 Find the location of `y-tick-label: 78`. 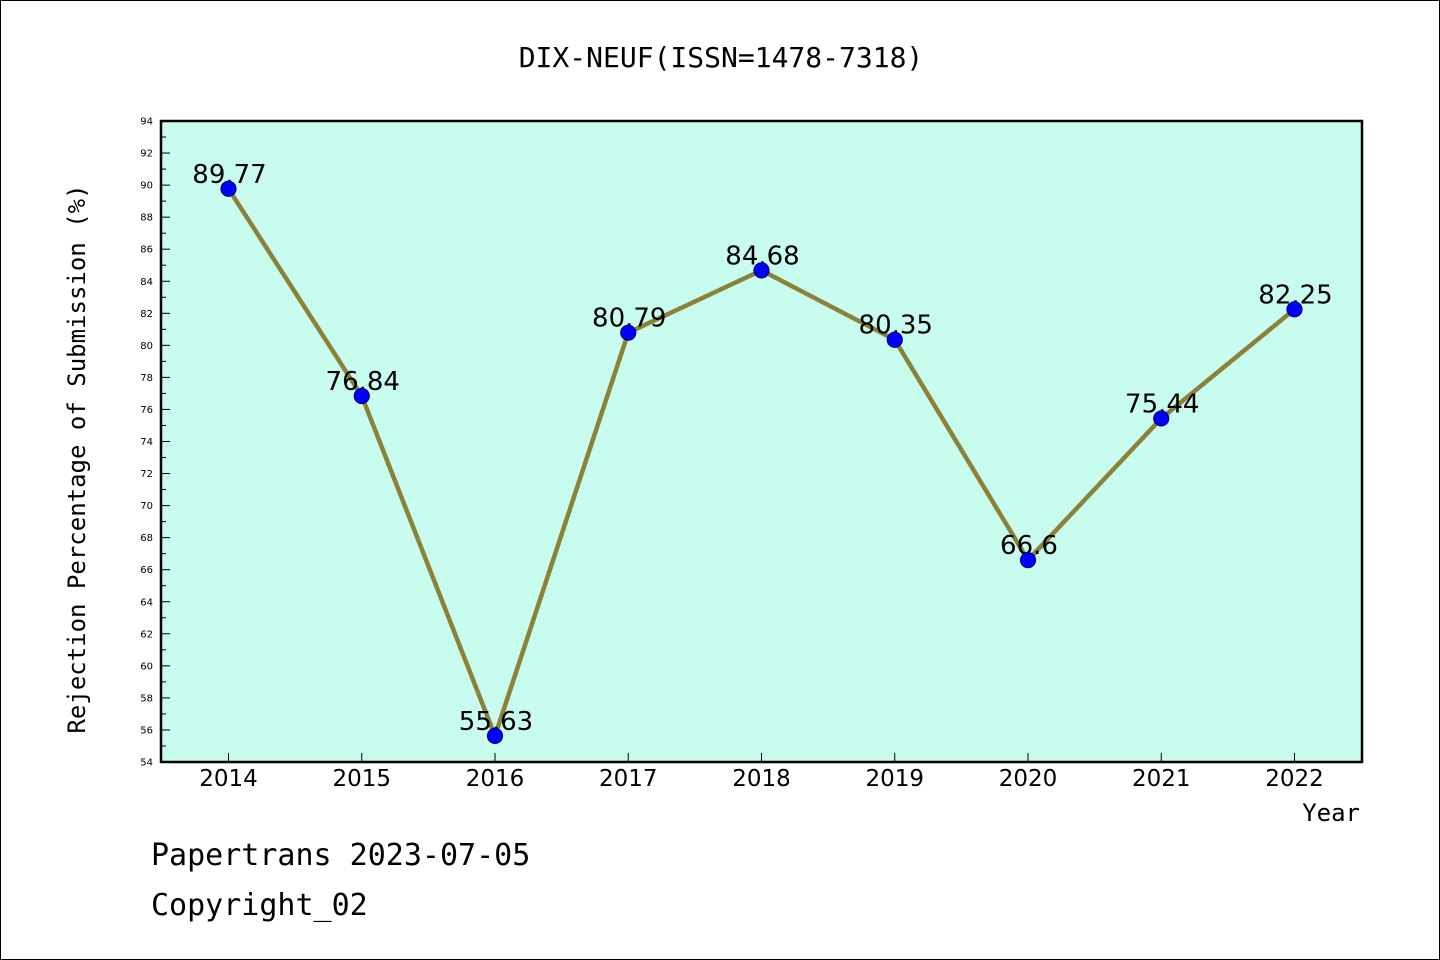

y-tick-label: 78 is located at coordinates (146, 378).